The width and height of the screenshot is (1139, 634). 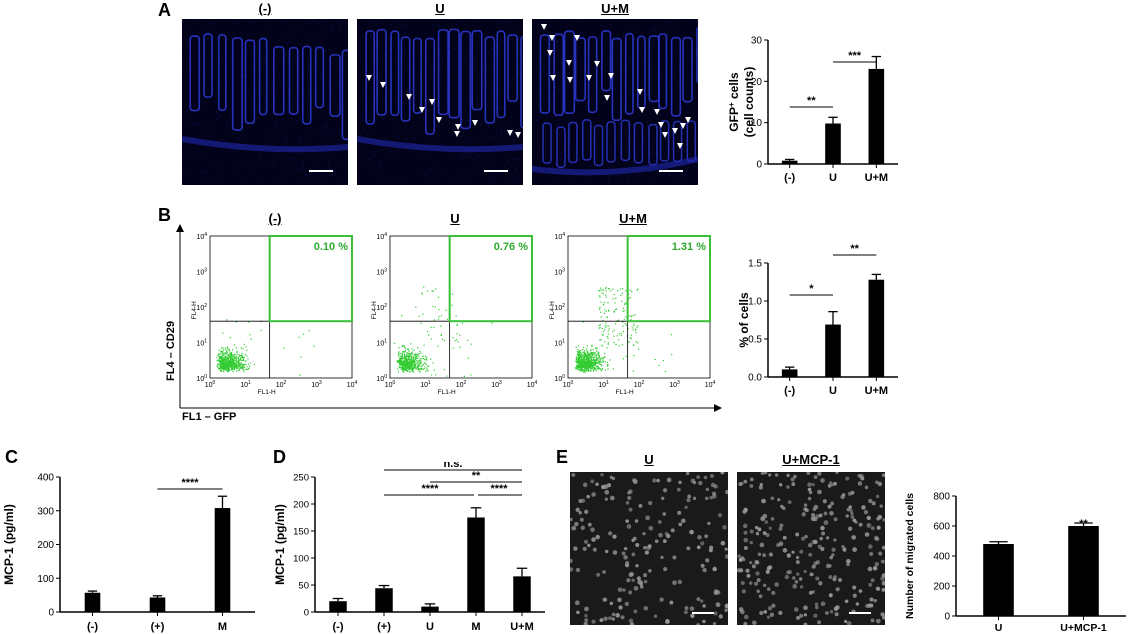 I want to click on y-tick-label: 1.5, so click(x=755, y=264).